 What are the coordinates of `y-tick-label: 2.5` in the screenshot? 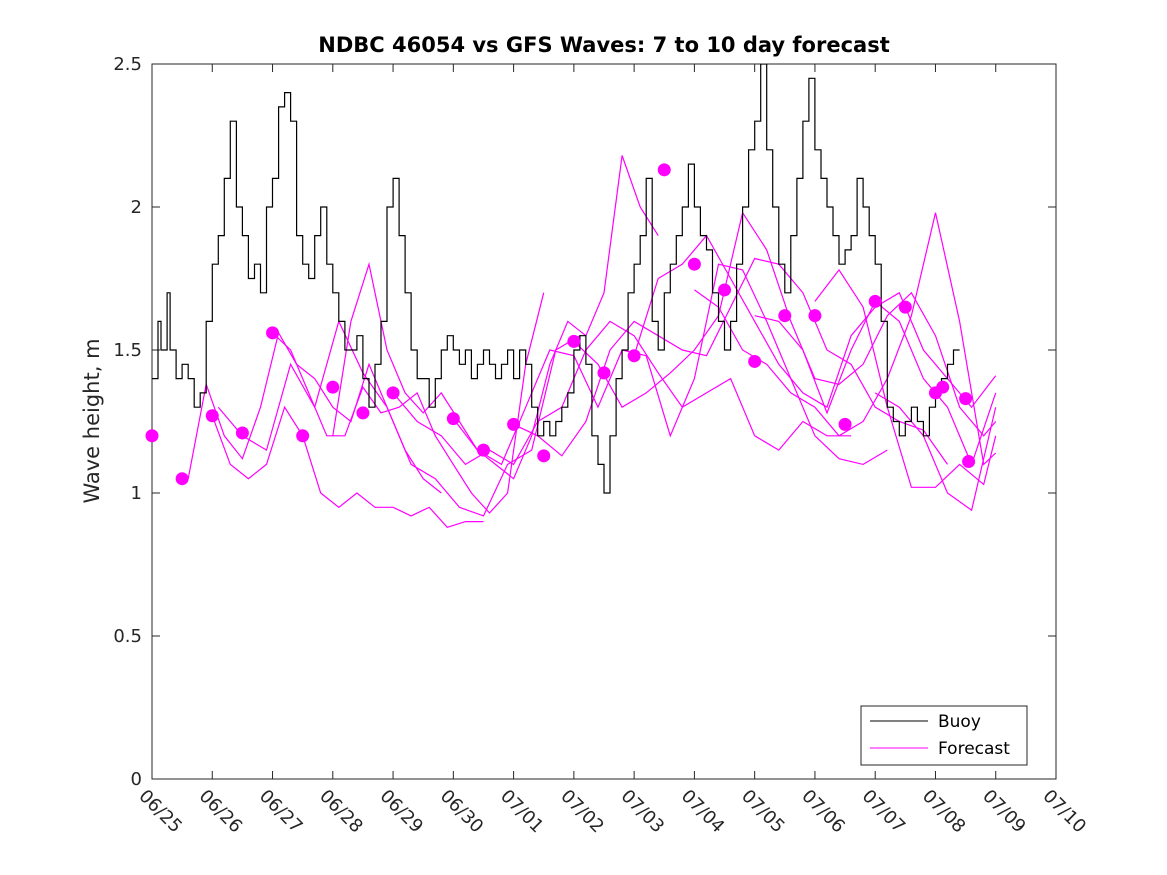 It's located at (127, 64).